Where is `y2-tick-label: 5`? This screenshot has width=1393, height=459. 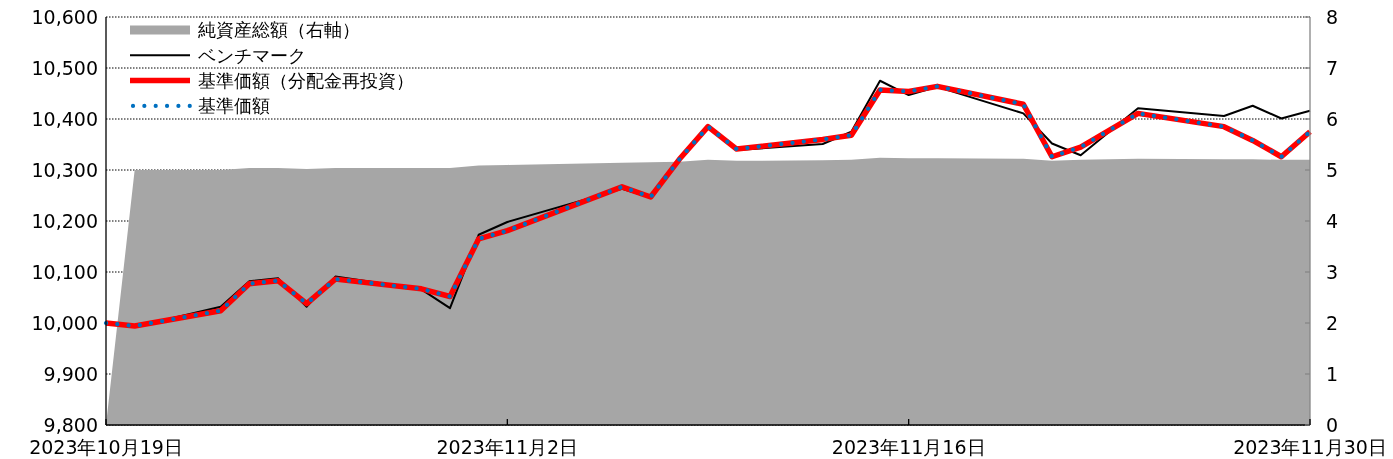
y2-tick-label: 5 is located at coordinates (1332, 169).